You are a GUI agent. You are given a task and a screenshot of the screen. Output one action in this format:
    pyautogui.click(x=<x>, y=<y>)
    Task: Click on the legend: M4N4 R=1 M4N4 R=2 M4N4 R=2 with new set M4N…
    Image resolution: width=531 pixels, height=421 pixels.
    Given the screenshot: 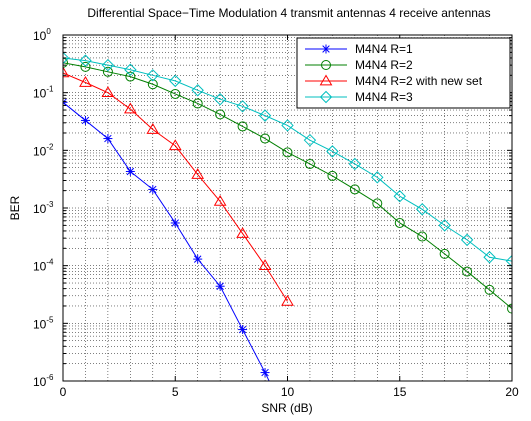 What is the action you would take?
    pyautogui.click(x=403, y=73)
    